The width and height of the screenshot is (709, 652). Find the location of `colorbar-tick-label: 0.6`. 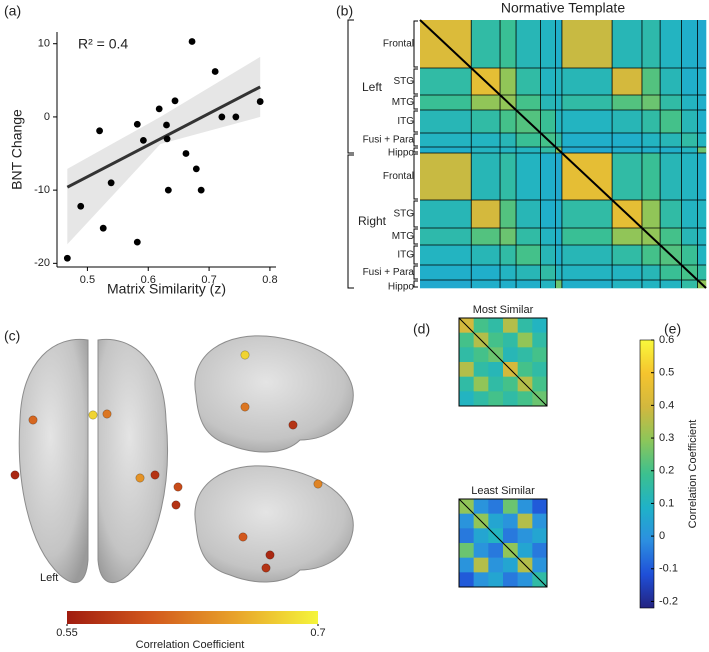

colorbar-tick-label: 0.6 is located at coordinates (666, 340).